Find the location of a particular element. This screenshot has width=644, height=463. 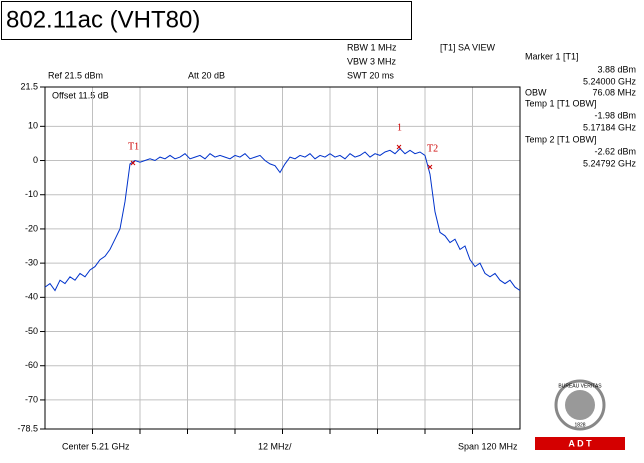

info-label: Temp 1 [T1 OBW] is located at coordinates (561, 103).